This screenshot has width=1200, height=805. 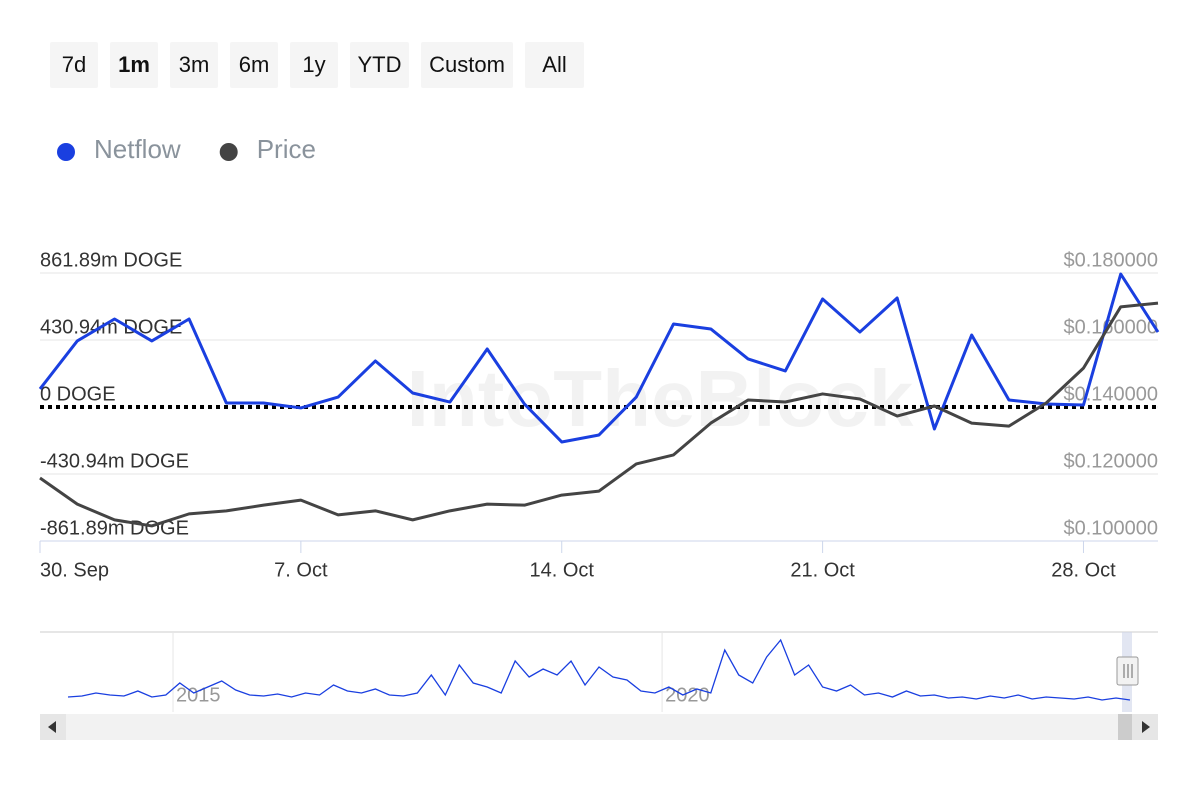 What do you see at coordinates (1125, 727) in the screenshot?
I see `scroll-thumb` at bounding box center [1125, 727].